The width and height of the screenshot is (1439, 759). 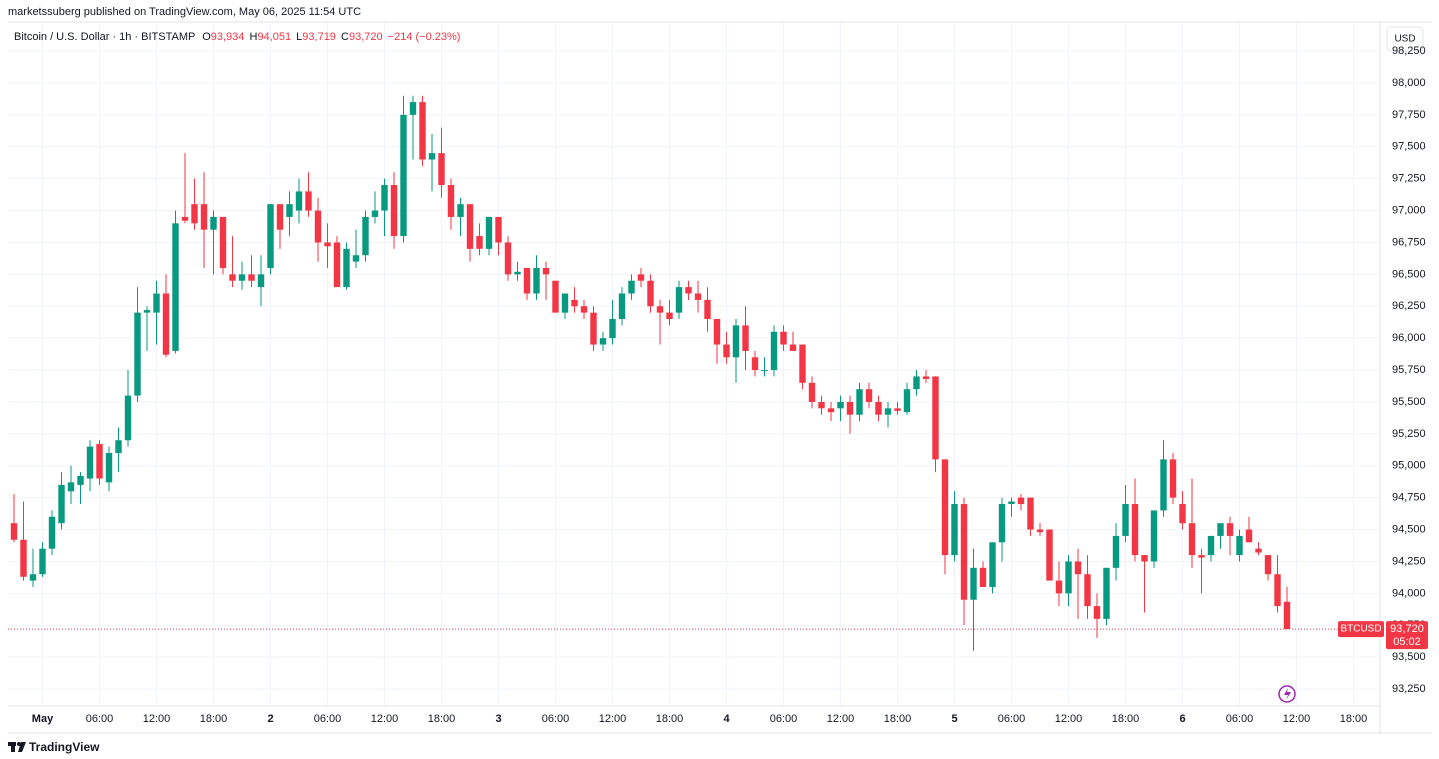 I want to click on ohlc-value: 94,051, so click(x=274, y=37).